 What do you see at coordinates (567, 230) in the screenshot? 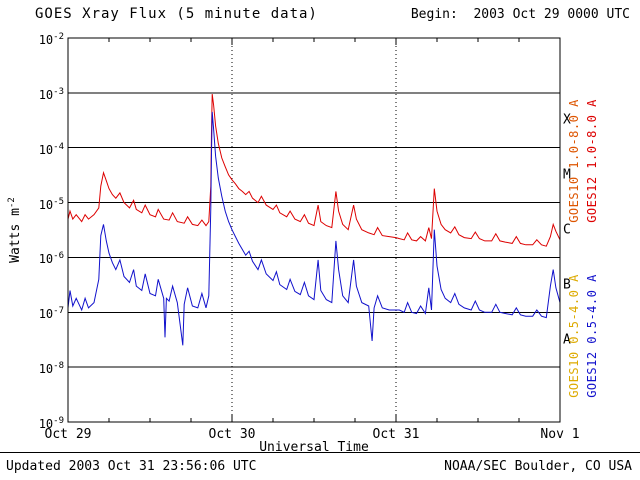
I see `flare-class-label-c: C` at bounding box center [567, 230].